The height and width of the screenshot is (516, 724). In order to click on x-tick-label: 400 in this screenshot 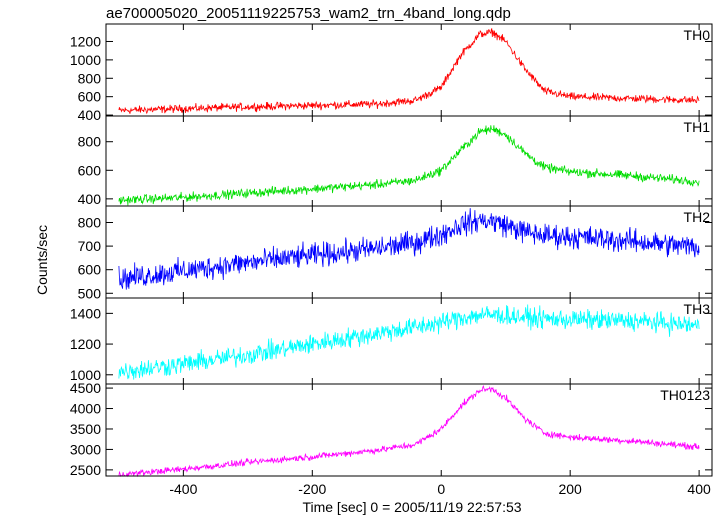, I will do `click(699, 489)`.